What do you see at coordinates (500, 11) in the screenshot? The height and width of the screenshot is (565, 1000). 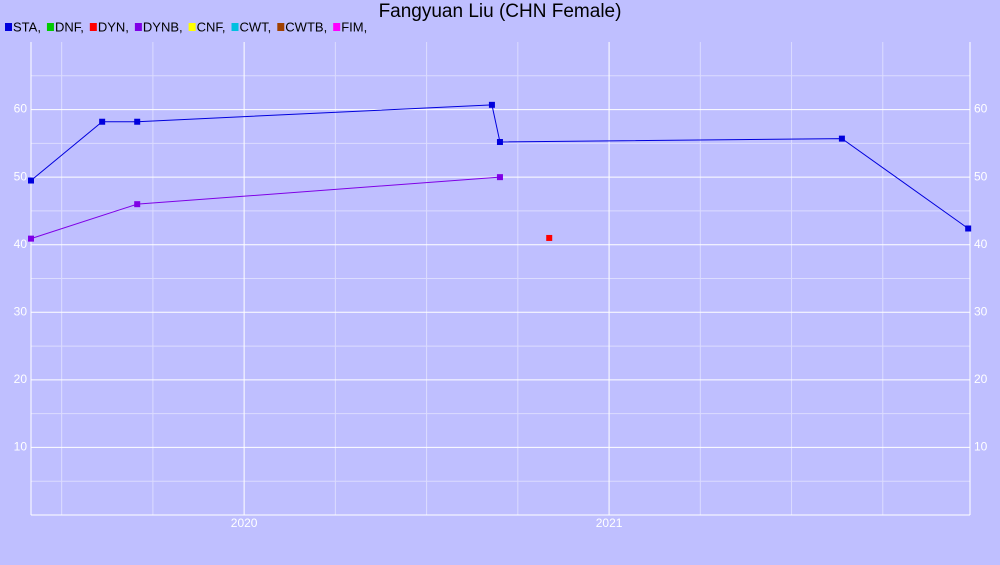 I see `chart-title: Fangyuan Liu (CHN Female)` at bounding box center [500, 11].